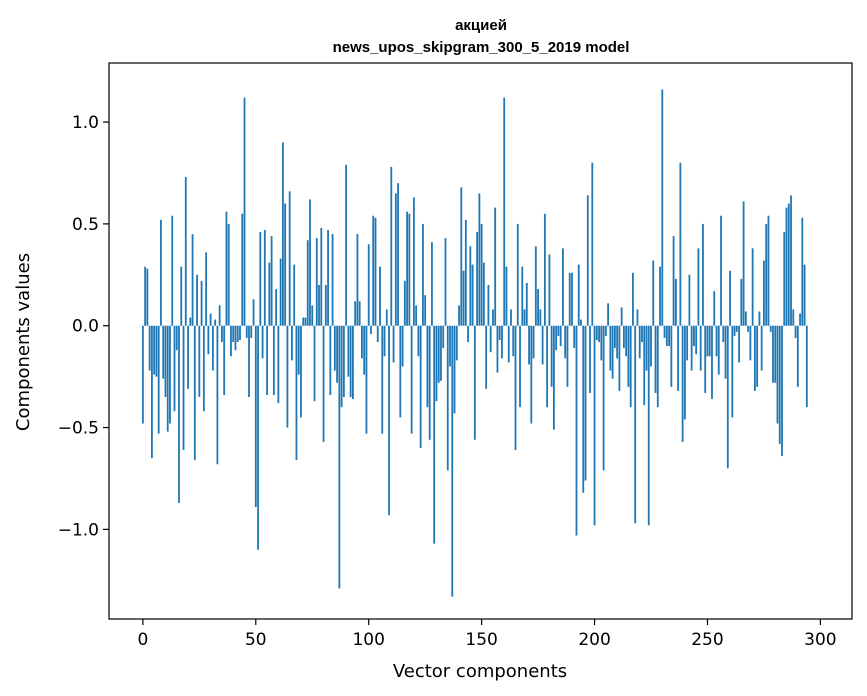 Image resolution: width=867 pixels, height=696 pixels. What do you see at coordinates (481, 640) in the screenshot?
I see `x-tick-label: 150` at bounding box center [481, 640].